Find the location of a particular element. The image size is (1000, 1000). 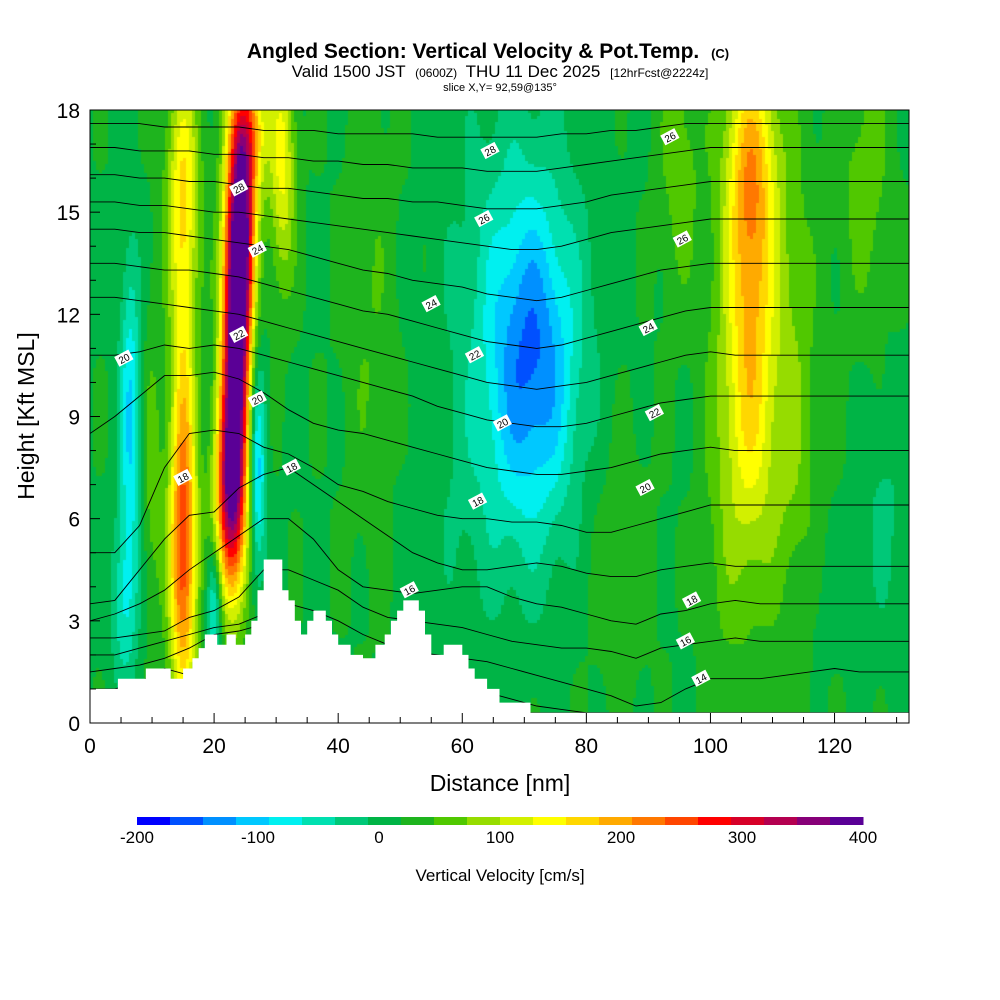

y-axis: 0 3 6 9 12 15 18 is located at coordinates (78, 418).